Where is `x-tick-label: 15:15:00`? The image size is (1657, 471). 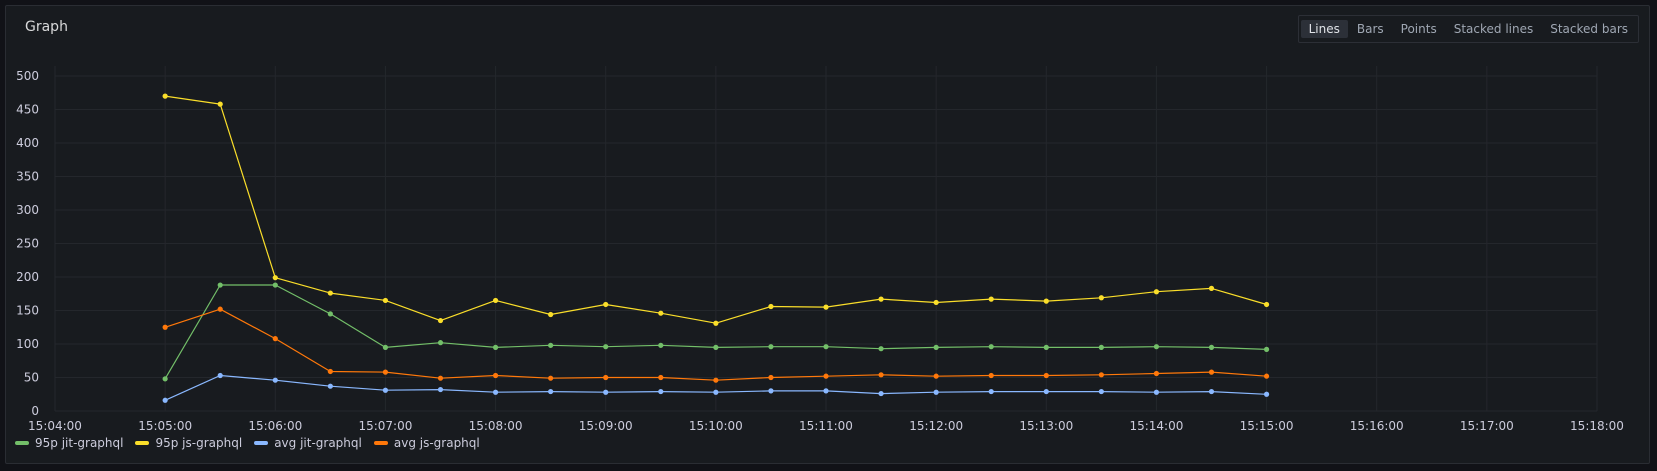
x-tick-label: 15:15:00 is located at coordinates (1267, 426).